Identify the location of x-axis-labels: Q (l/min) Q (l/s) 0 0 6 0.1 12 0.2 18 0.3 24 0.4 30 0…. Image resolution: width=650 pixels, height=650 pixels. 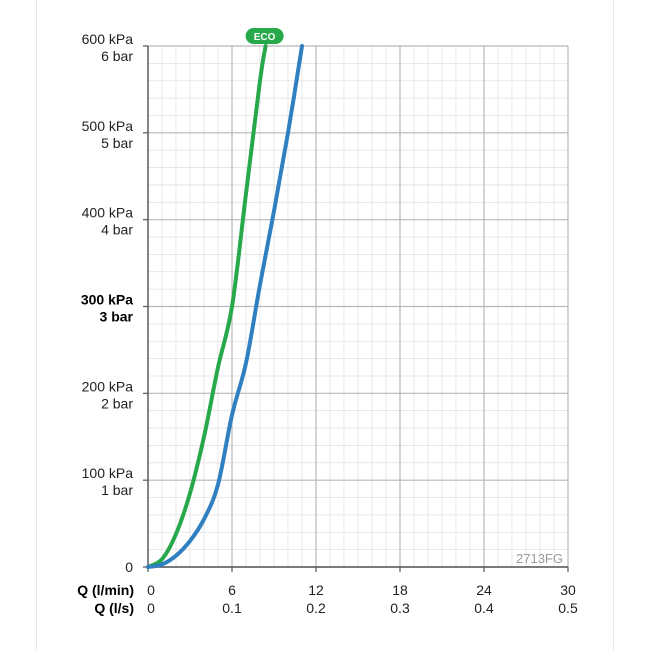
(327, 599).